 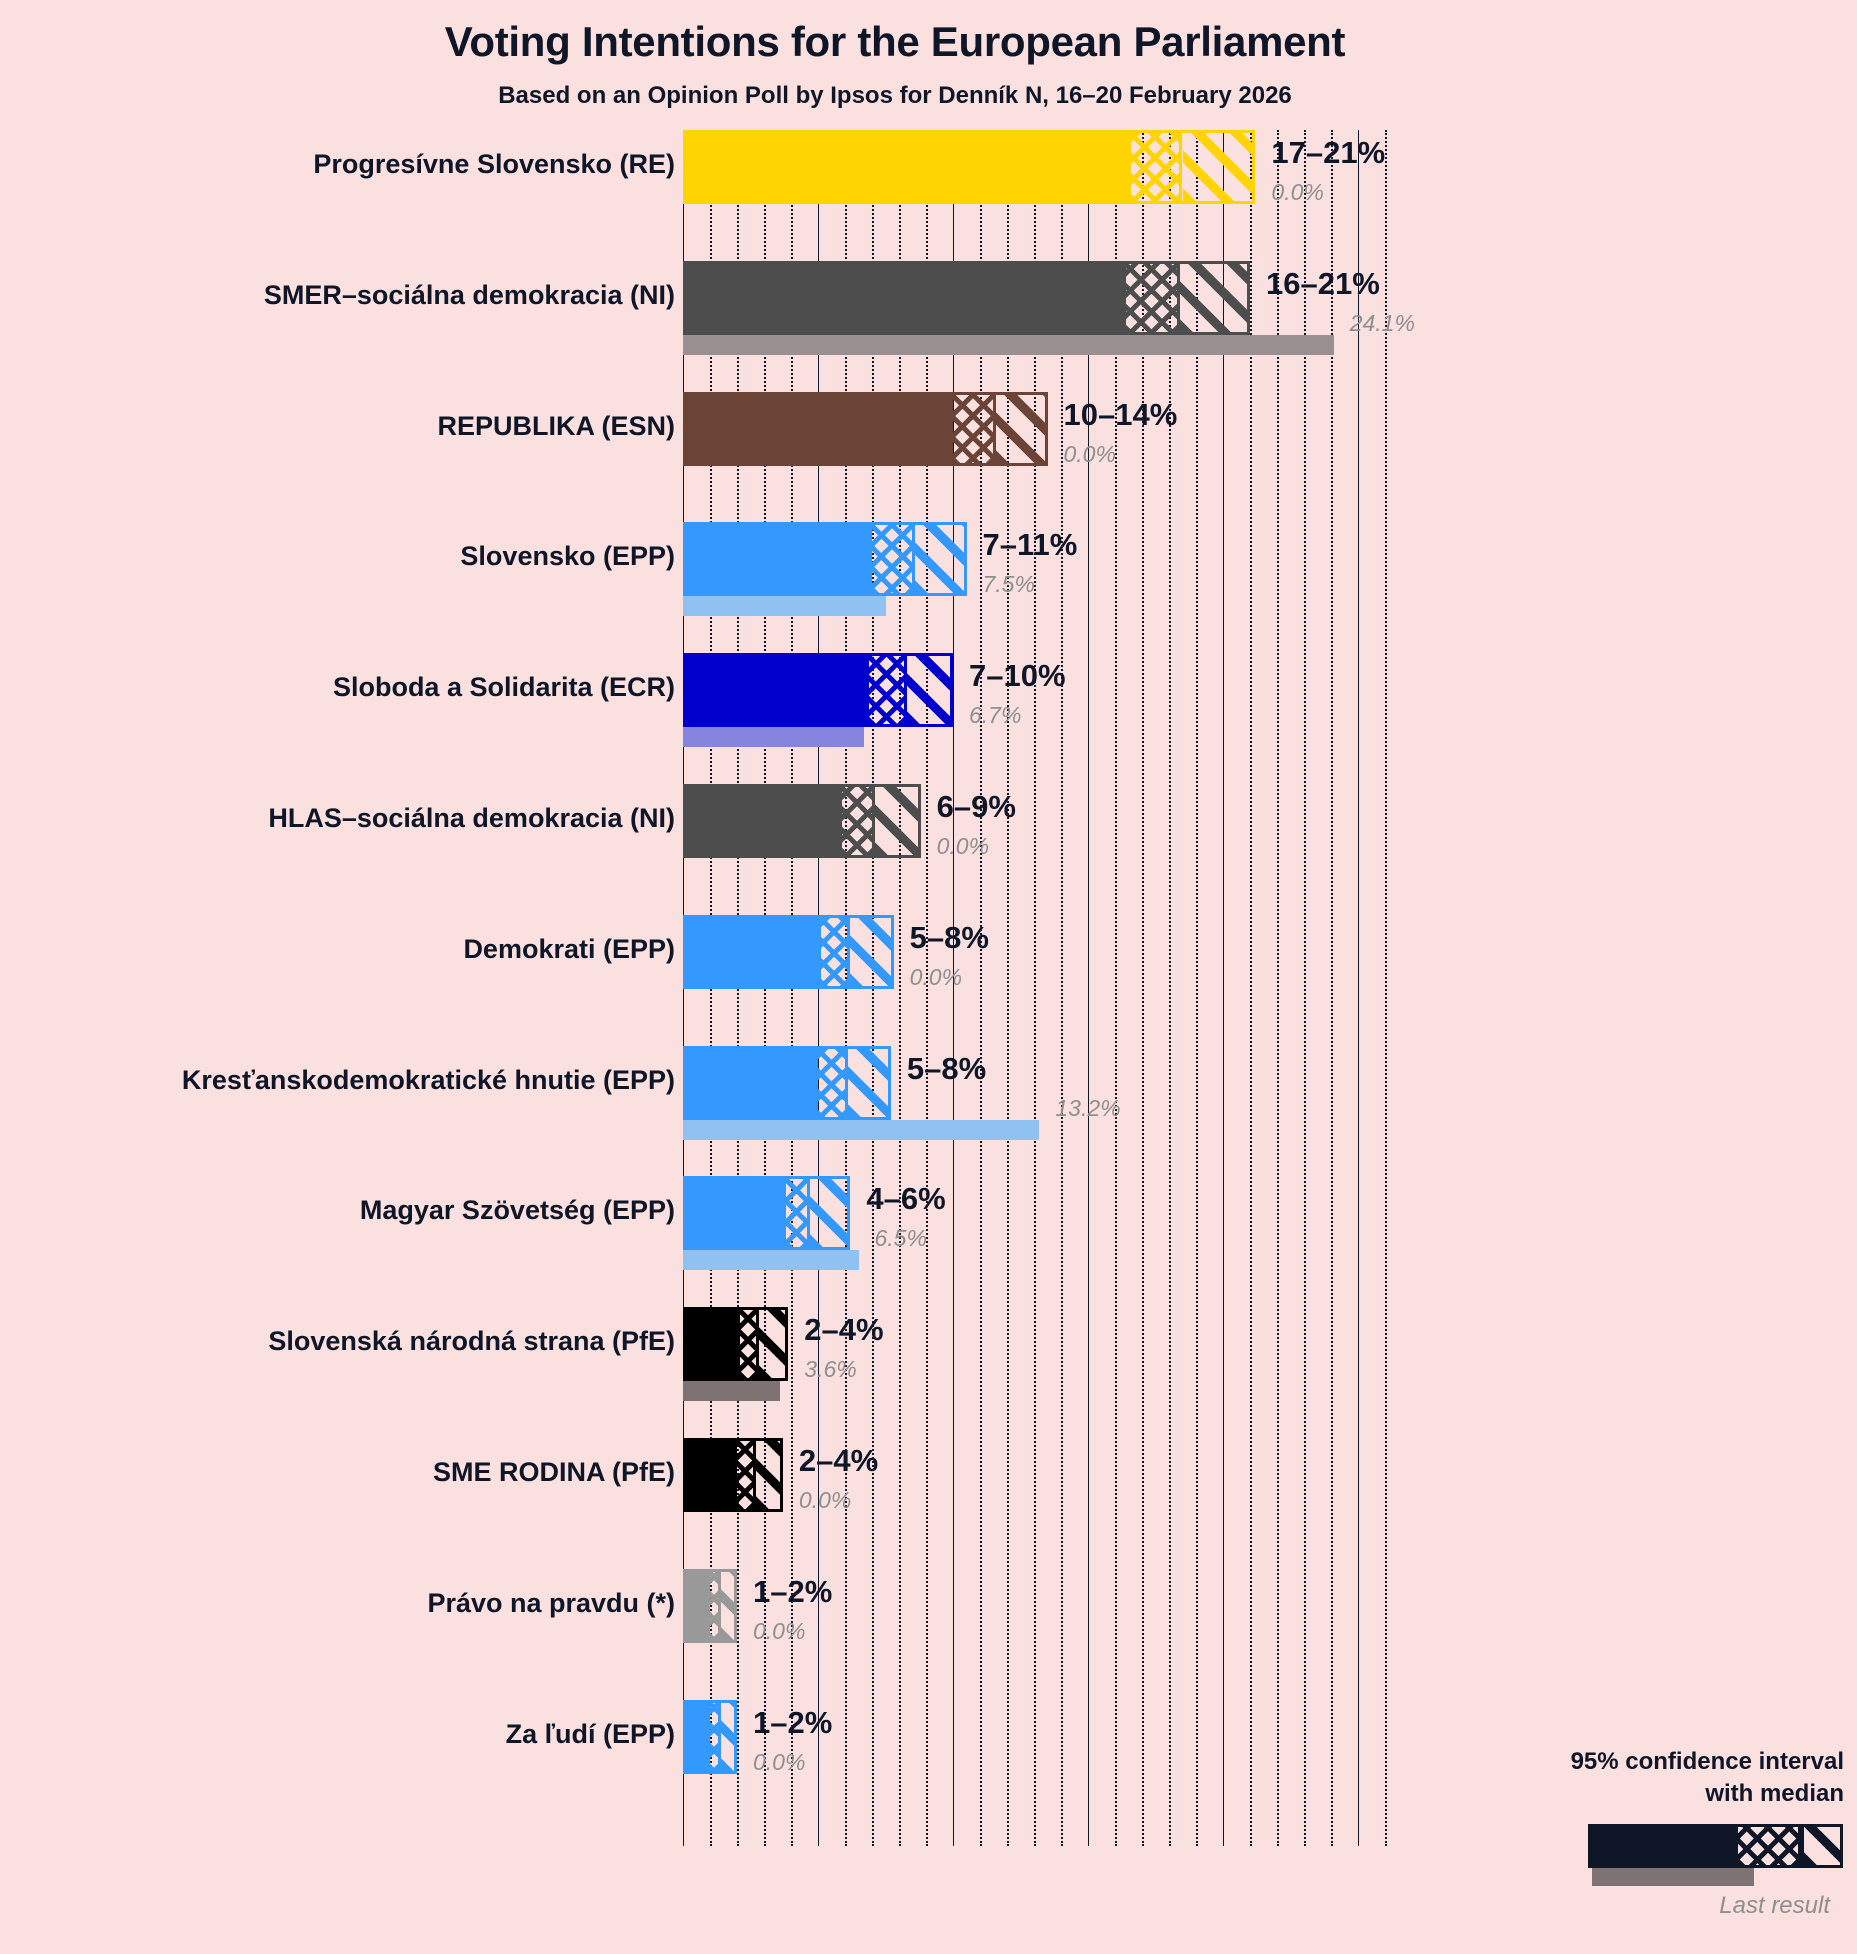 I want to click on legend-segment-crosshatch, so click(x=1768, y=1846).